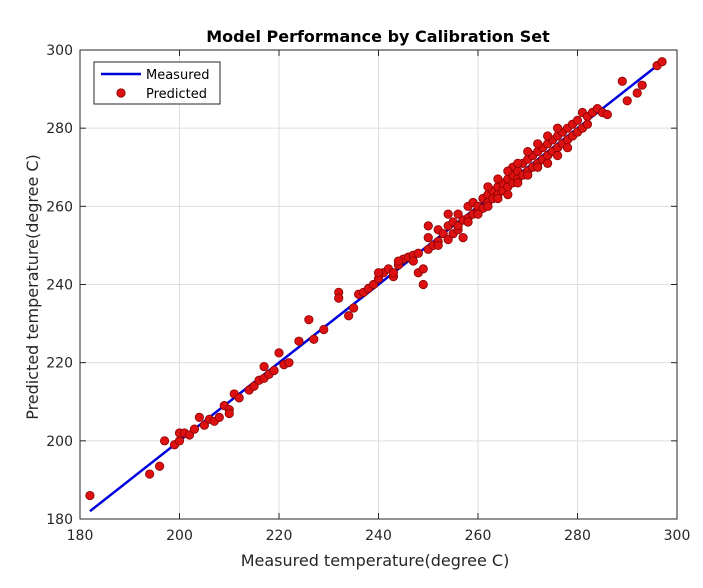 This screenshot has height=588, width=703. I want to click on y-tick-label: 200, so click(59, 442).